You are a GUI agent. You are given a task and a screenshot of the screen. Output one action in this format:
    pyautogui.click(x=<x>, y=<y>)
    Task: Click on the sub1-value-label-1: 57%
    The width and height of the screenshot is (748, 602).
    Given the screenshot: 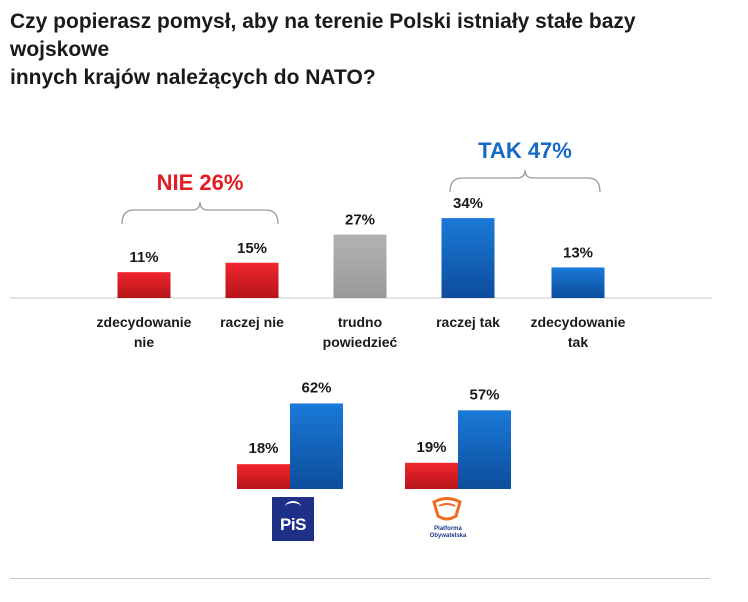 What is the action you would take?
    pyautogui.click(x=484, y=394)
    